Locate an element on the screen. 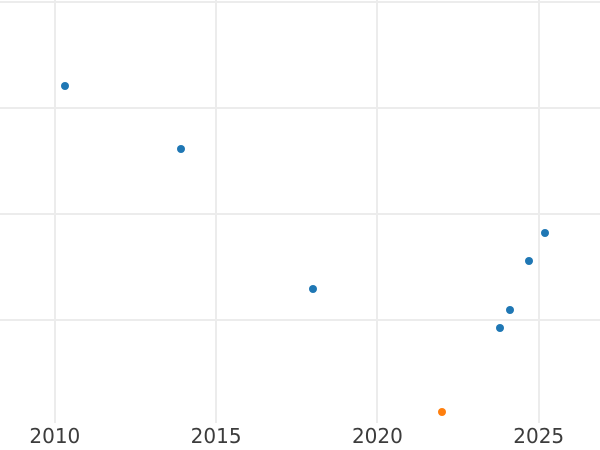 The image size is (600, 450). data-point-orange-series is located at coordinates (441, 412).